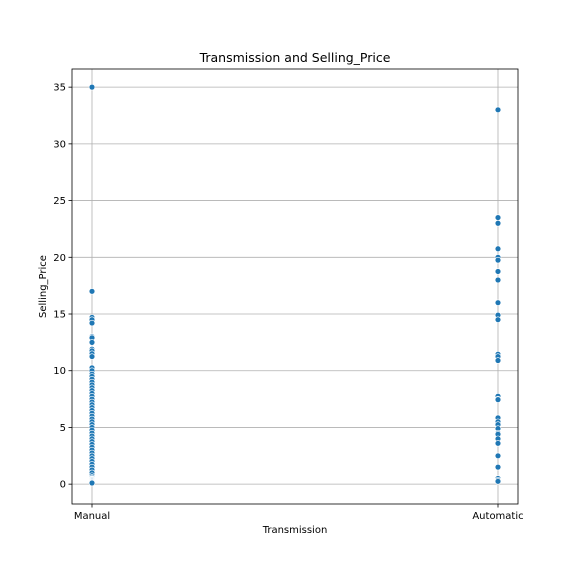 The width and height of the screenshot is (576, 576). What do you see at coordinates (59, 144) in the screenshot?
I see `y-tick-label: 30` at bounding box center [59, 144].